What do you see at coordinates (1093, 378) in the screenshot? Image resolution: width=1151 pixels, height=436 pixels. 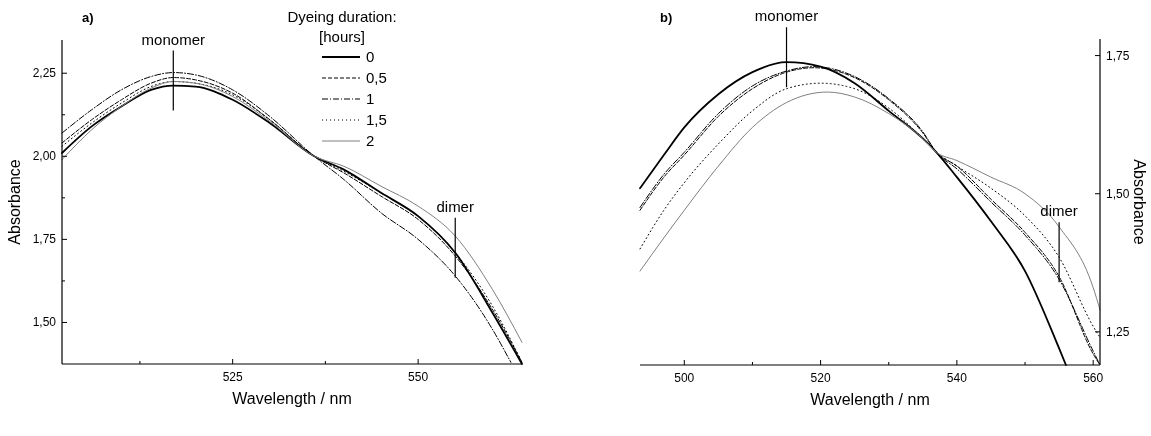 I see `x-tick-label: 560` at bounding box center [1093, 378].